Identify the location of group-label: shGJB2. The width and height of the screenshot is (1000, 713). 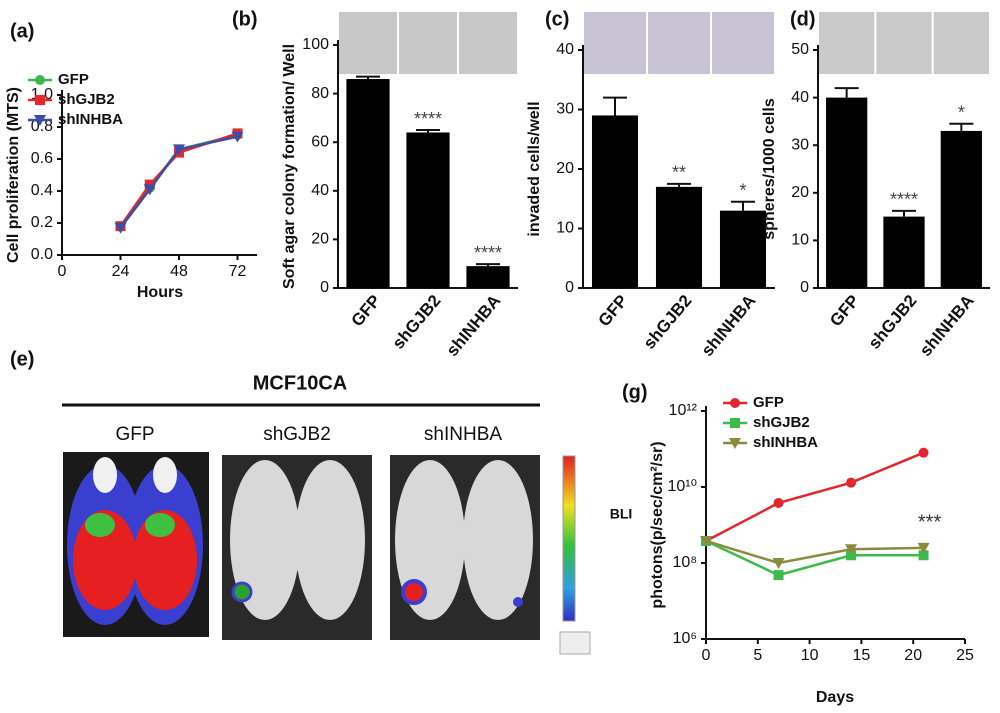
(297, 434).